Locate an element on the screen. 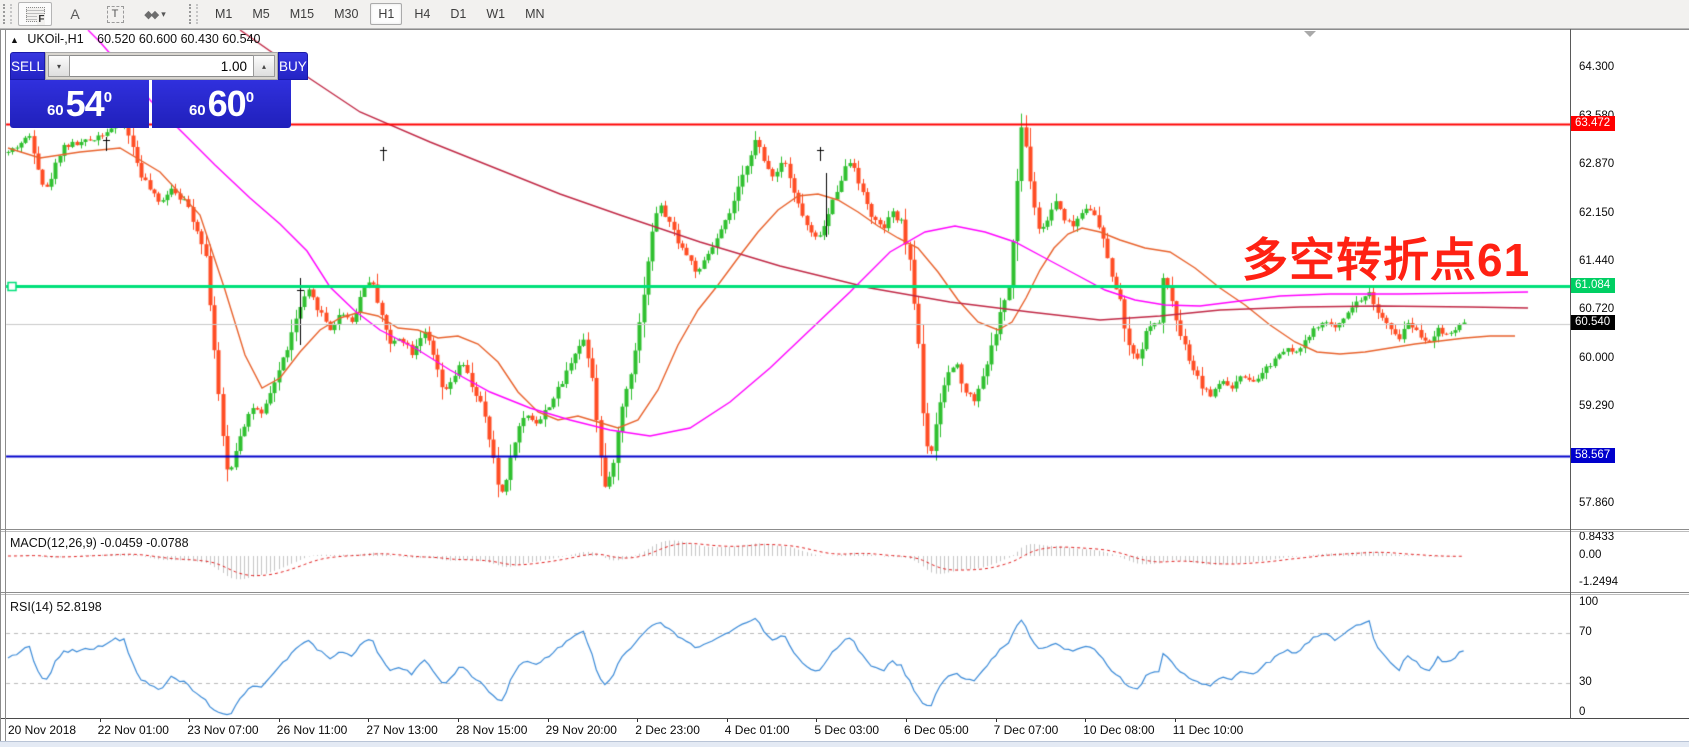  sell-price-big: 54 is located at coordinates (85, 103).